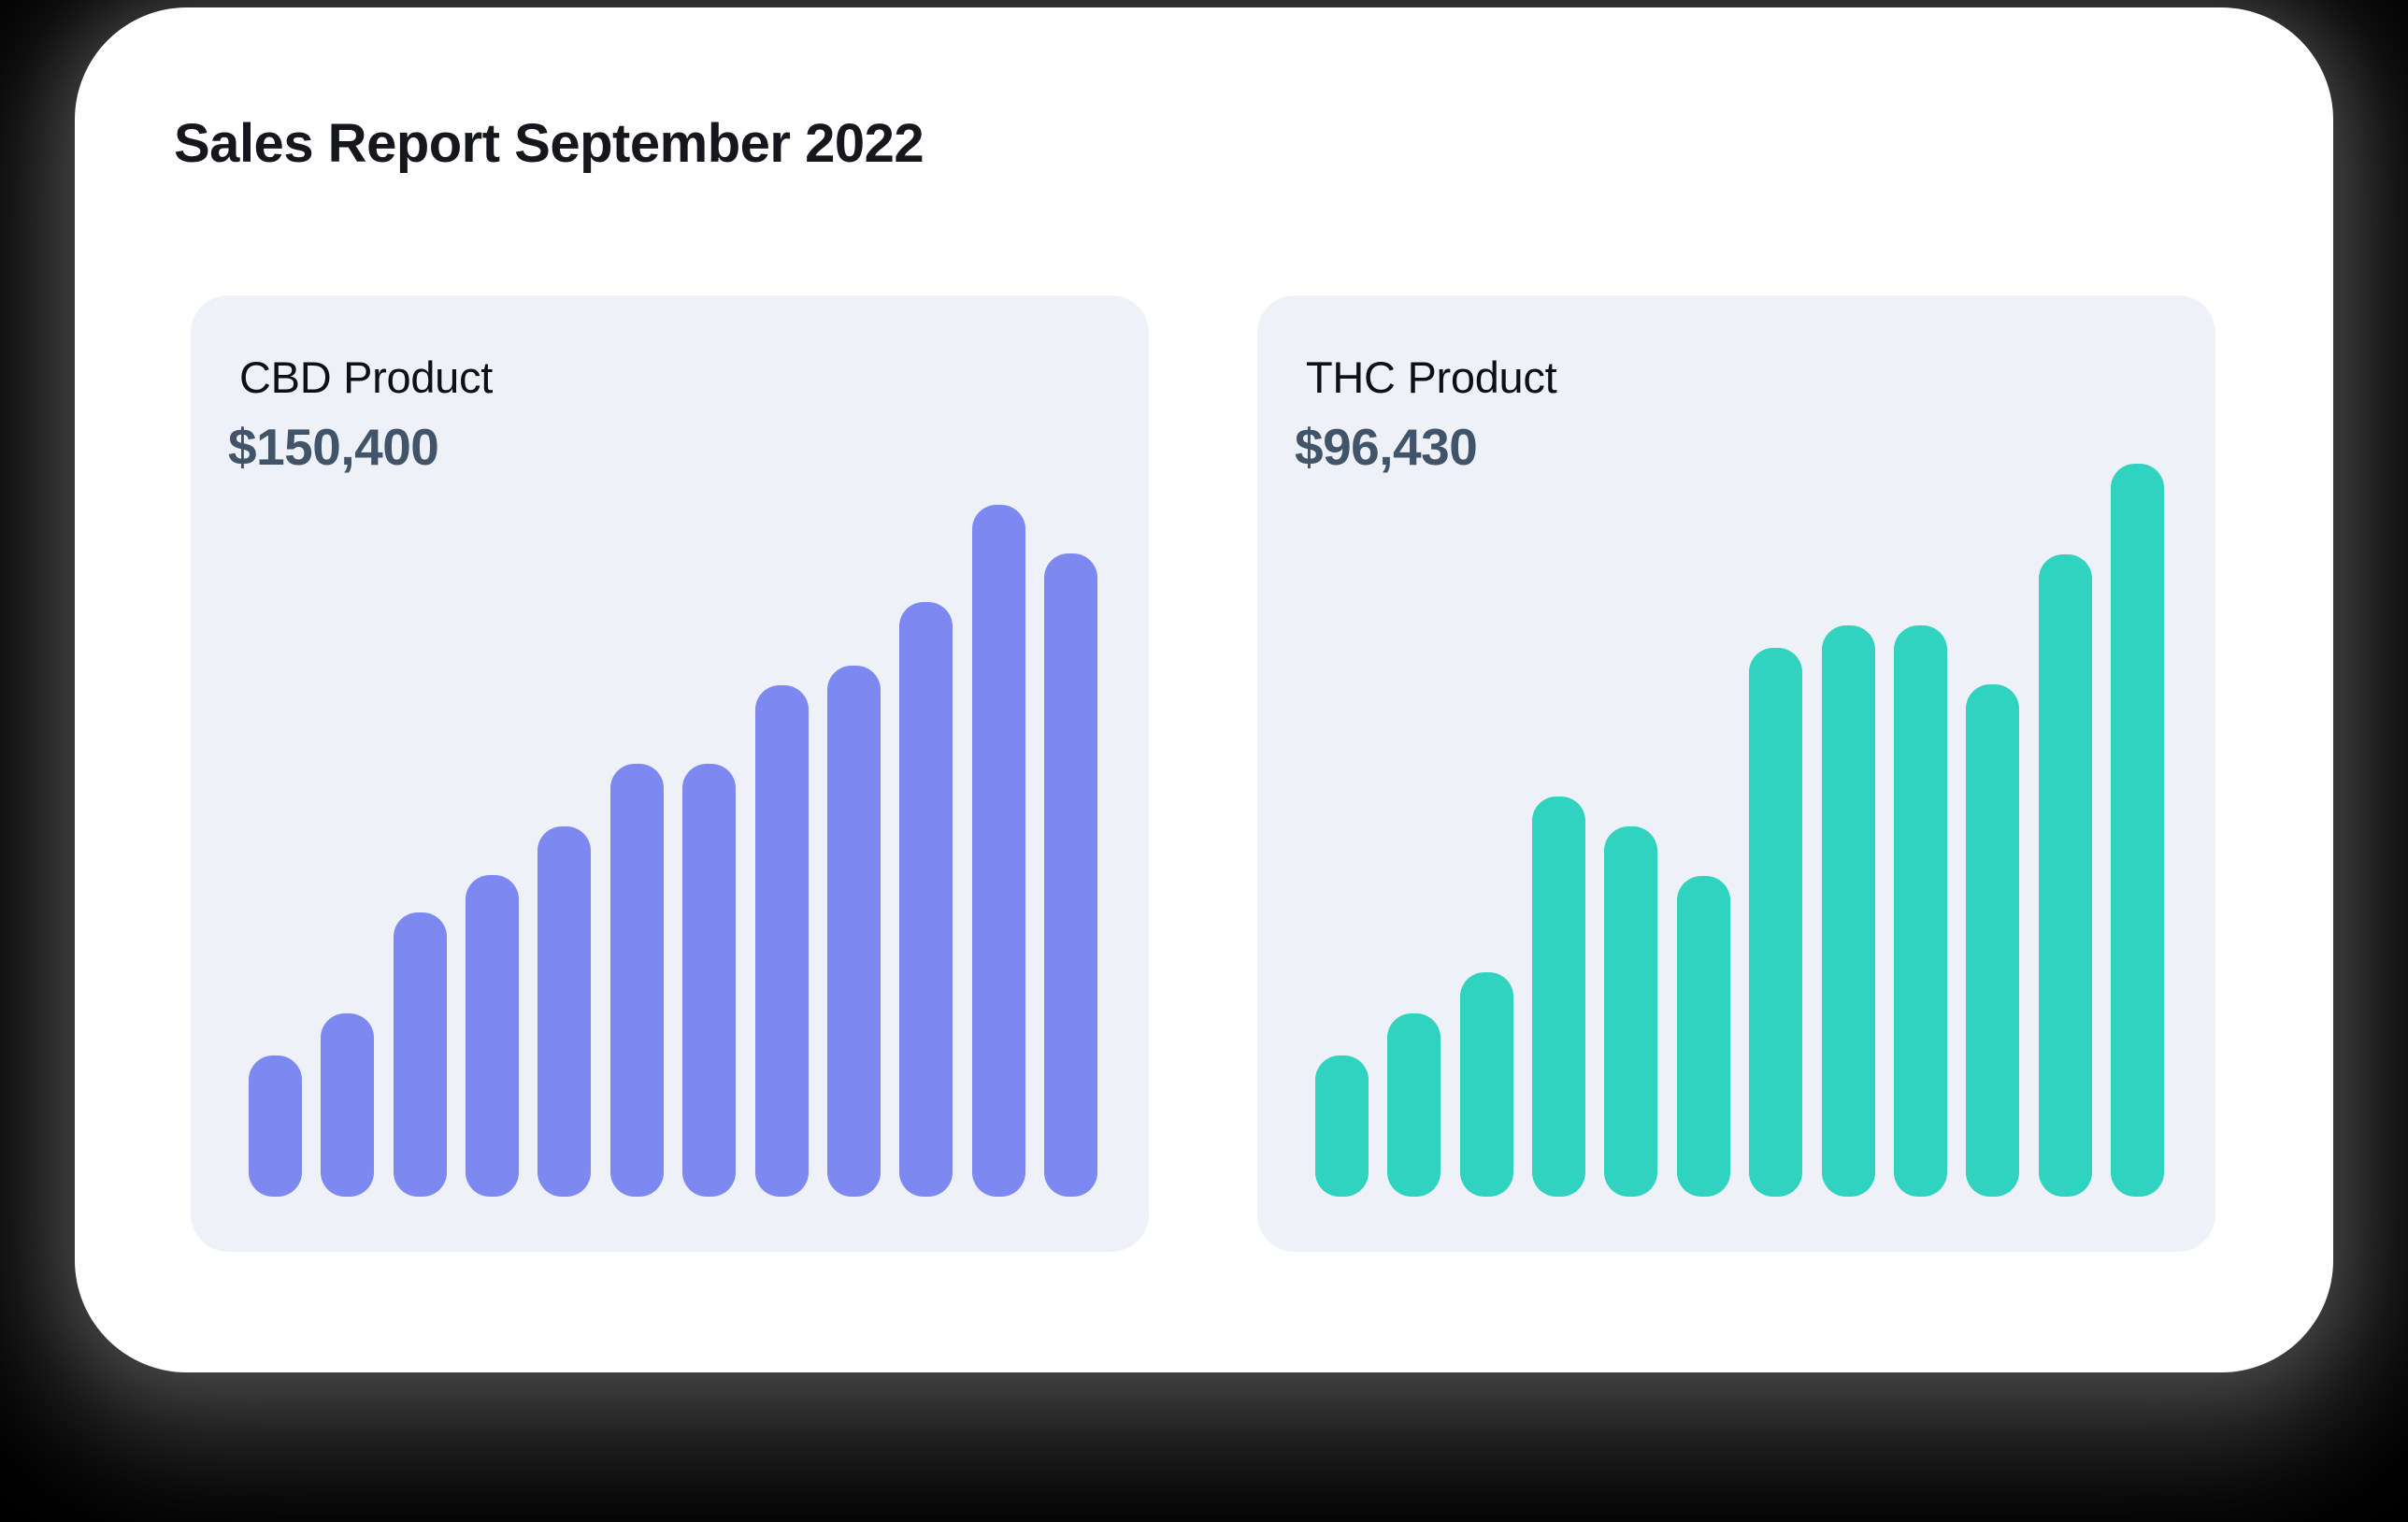  I want to click on page-title: Sales Report September 2022, so click(549, 143).